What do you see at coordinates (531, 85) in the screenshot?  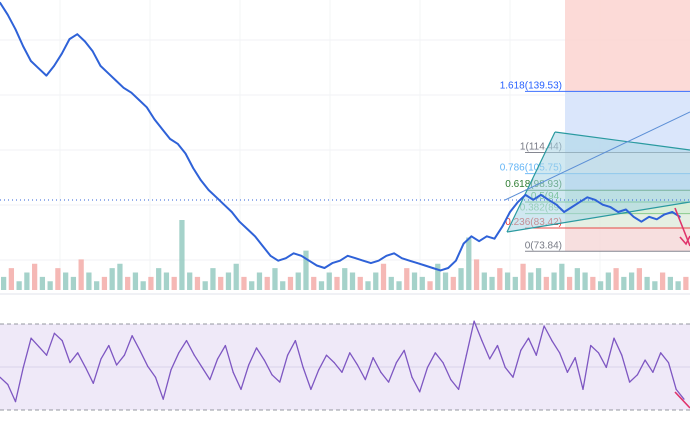 I see `fib-level-label: 1.618(139.53)` at bounding box center [531, 85].